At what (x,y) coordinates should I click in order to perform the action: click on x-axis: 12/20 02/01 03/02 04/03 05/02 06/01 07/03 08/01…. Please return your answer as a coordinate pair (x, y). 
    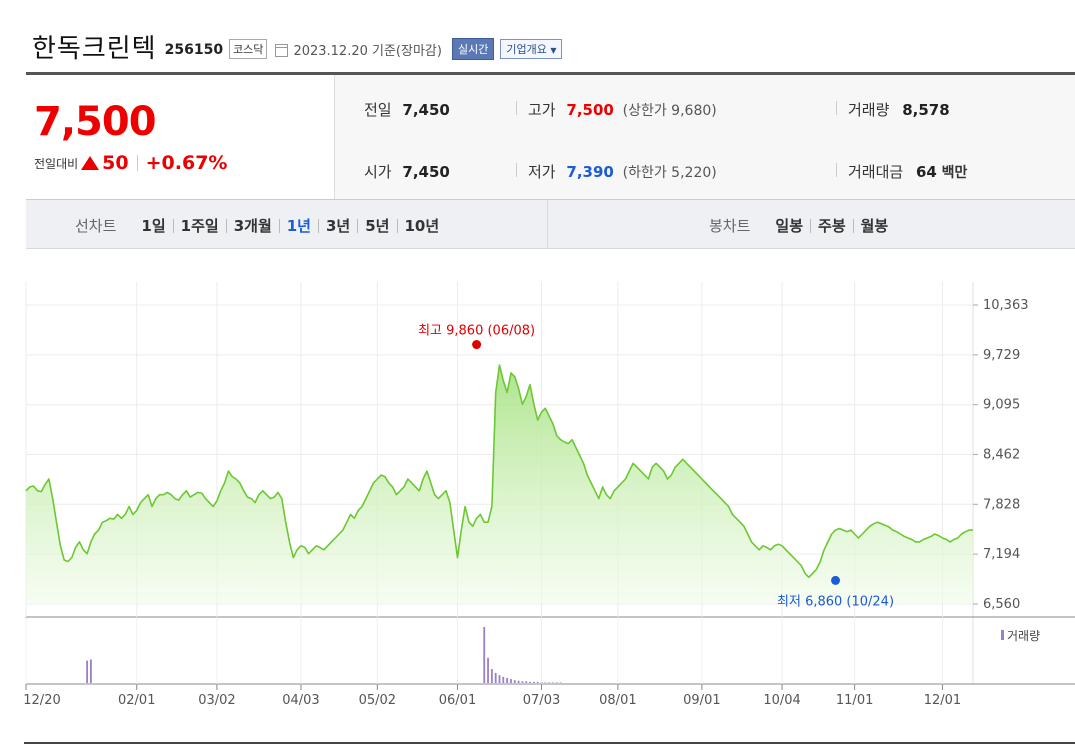
    Looking at the image, I should click on (492, 696).